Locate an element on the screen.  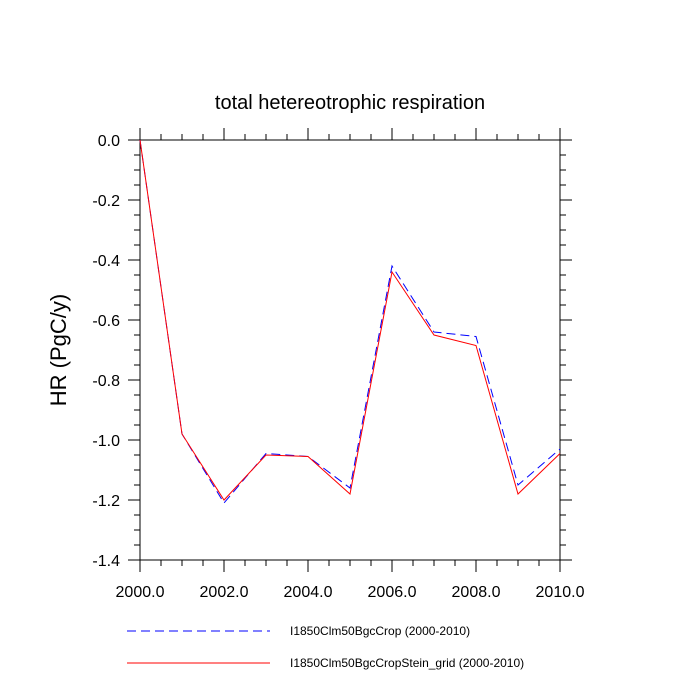
legend-label-1: I1850Clm50BgcCrop (2000-2010) is located at coordinates (380, 631).